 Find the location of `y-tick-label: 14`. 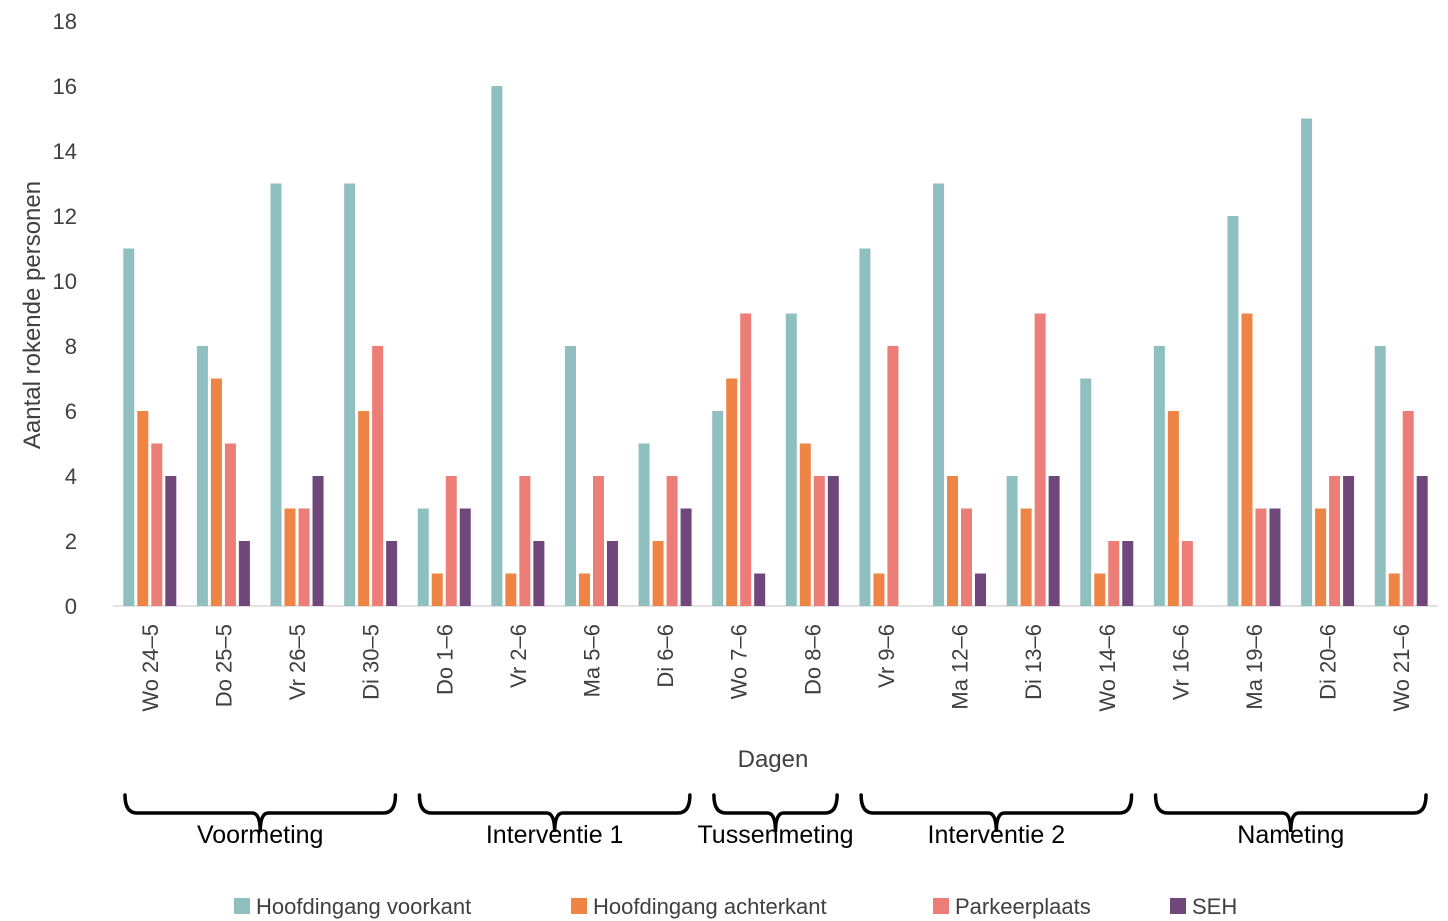

y-tick-label: 14 is located at coordinates (65, 151).